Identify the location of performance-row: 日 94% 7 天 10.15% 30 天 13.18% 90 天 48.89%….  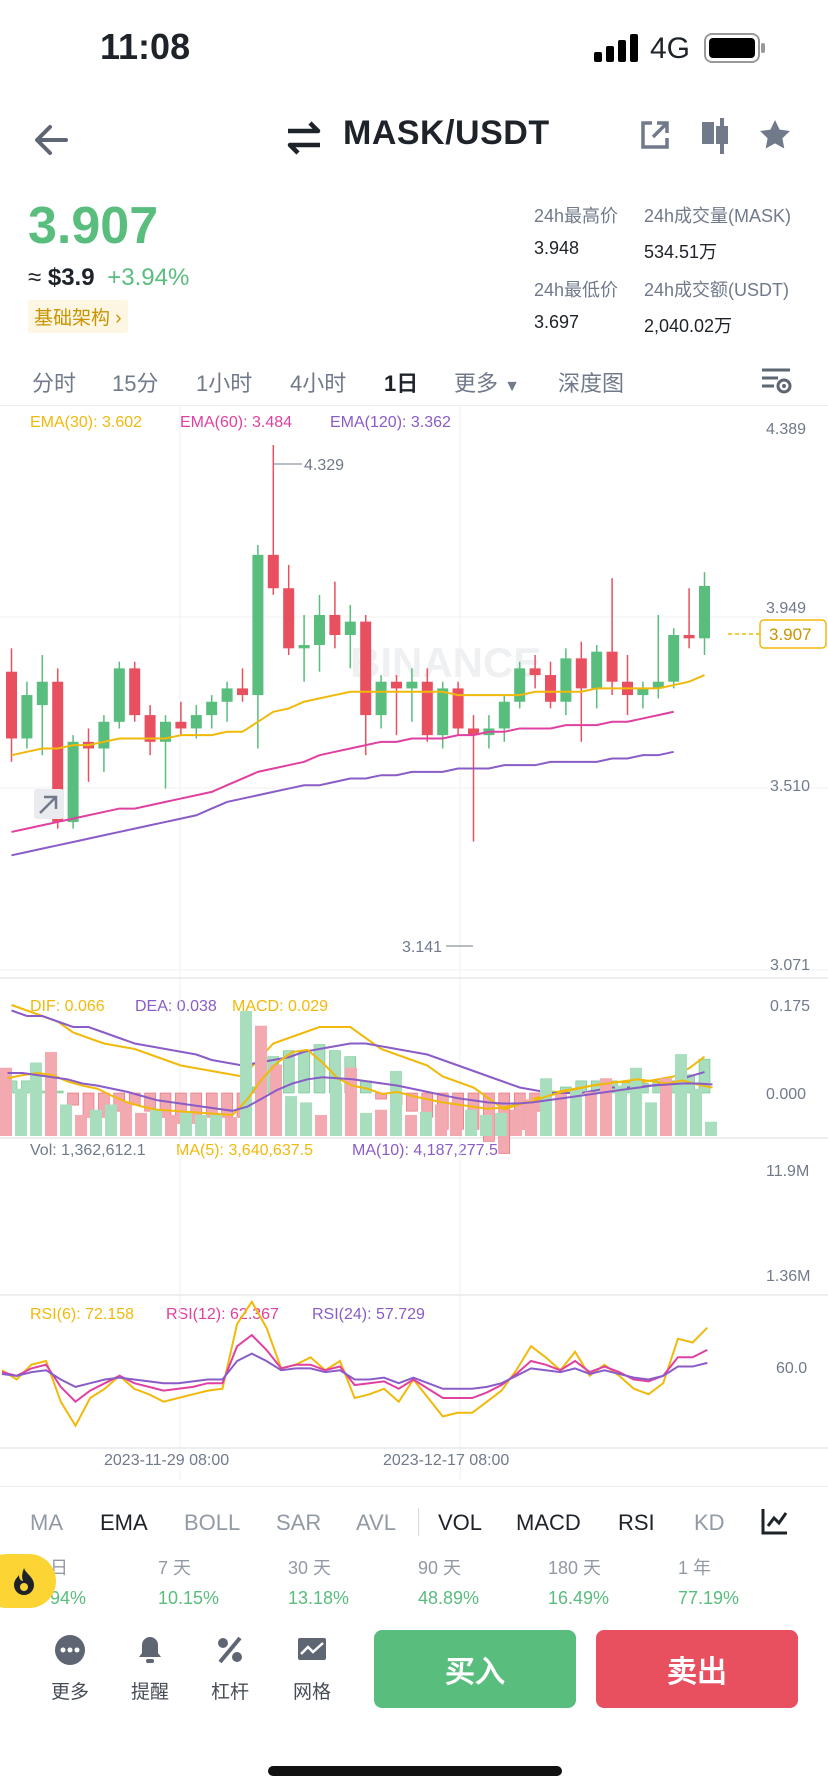
(414, 1584).